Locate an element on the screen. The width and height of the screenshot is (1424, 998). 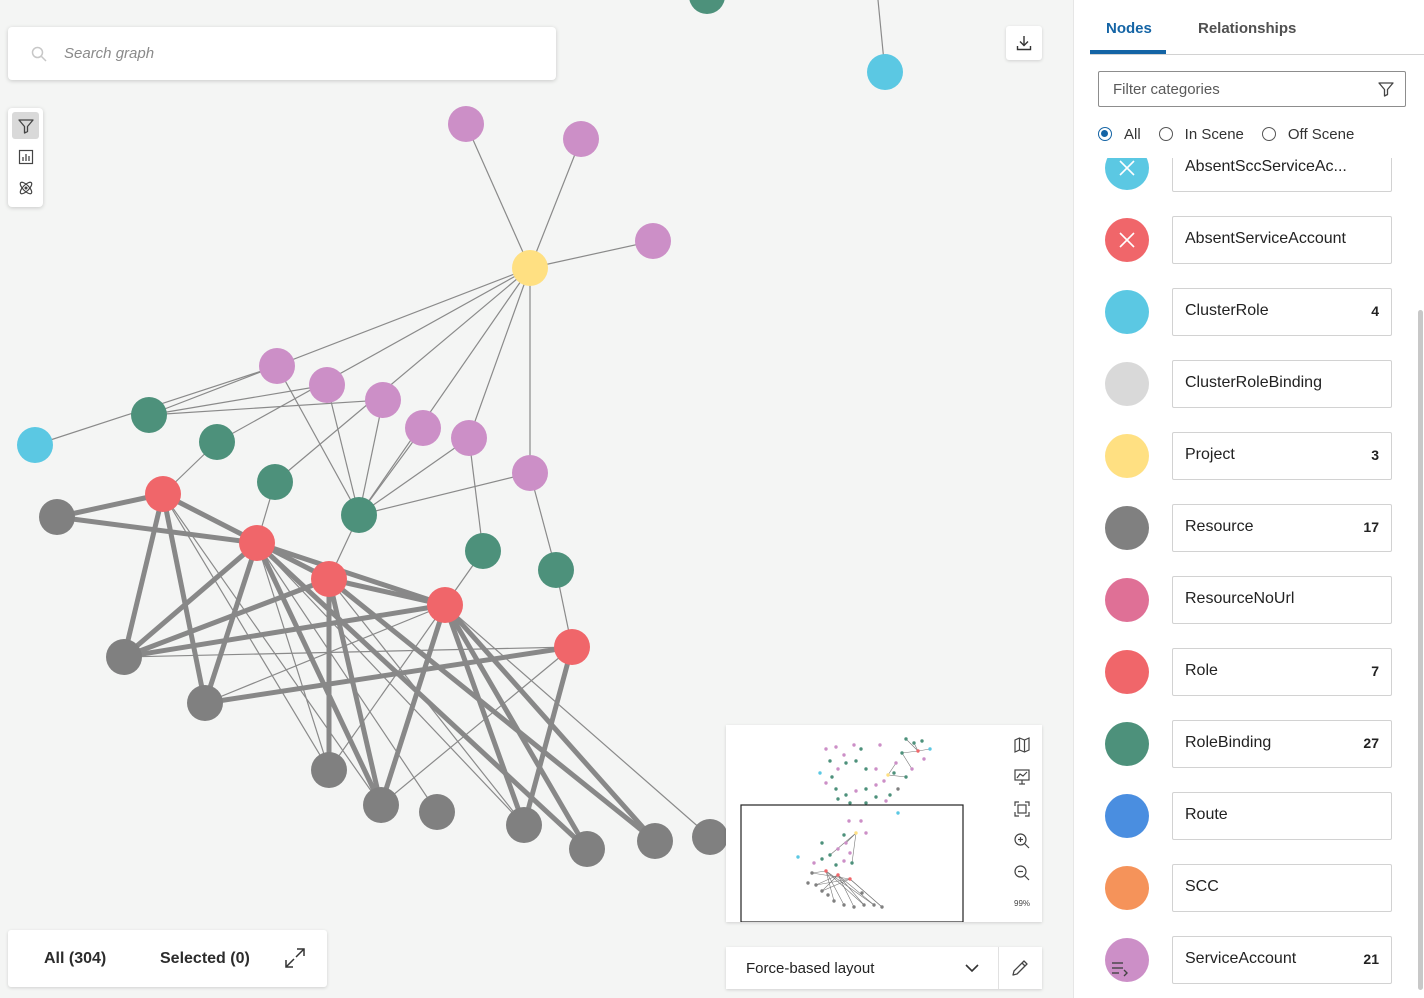
category-filter-input is located at coordinates (1238, 89).